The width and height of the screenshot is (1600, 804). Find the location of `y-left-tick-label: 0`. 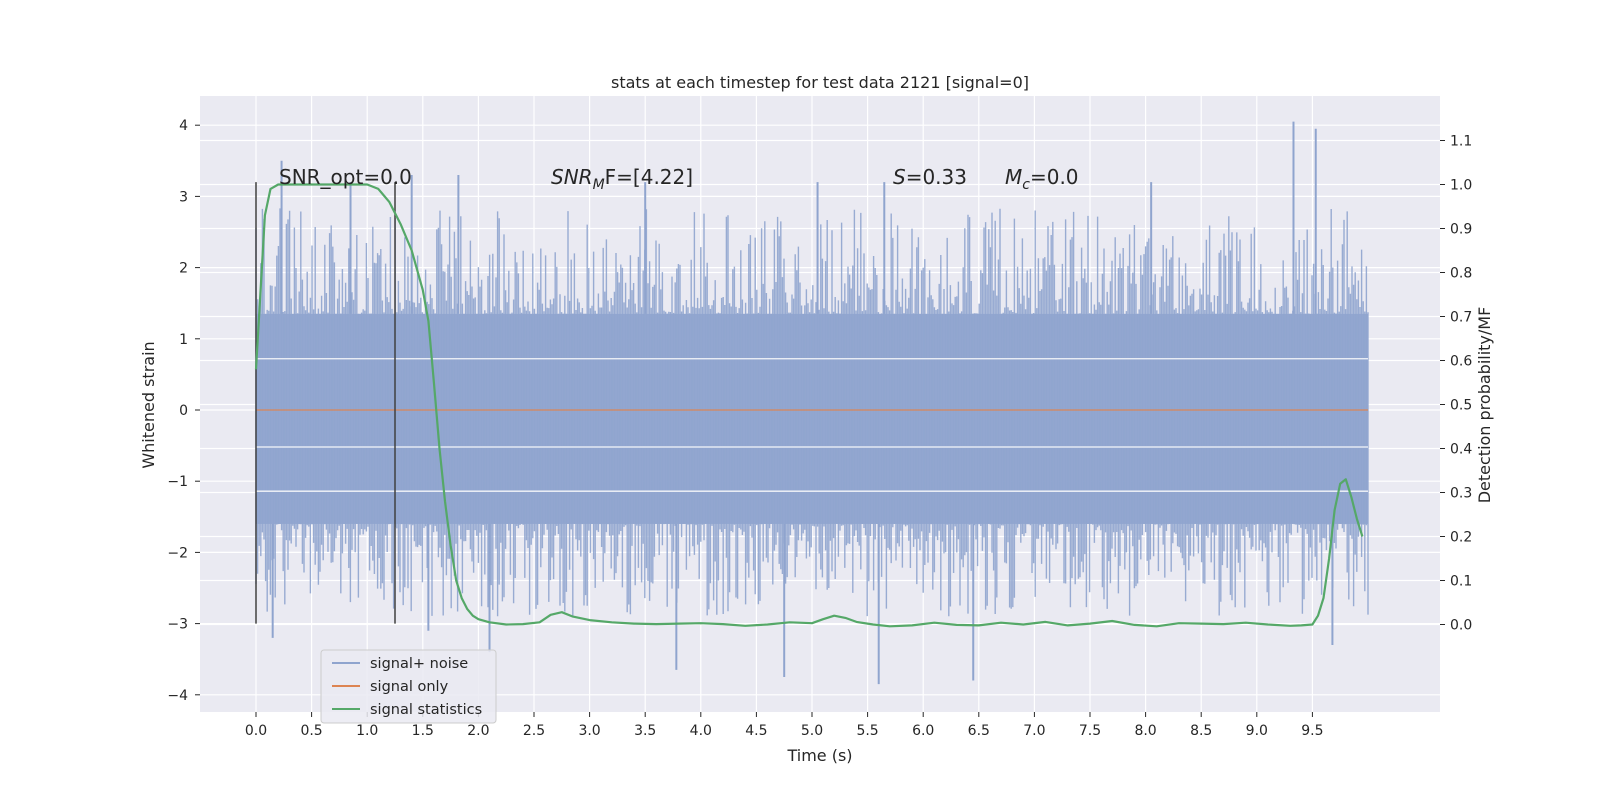

y-left-tick-label: 0 is located at coordinates (183, 411).